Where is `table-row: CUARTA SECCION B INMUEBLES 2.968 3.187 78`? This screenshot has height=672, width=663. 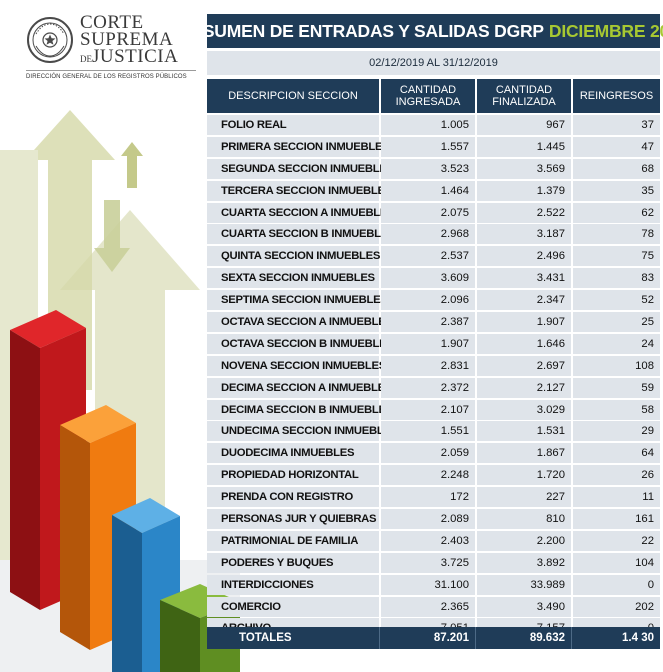
table-row: CUARTA SECCION B INMUEBLES 2.968 3.187 78 is located at coordinates (433, 234).